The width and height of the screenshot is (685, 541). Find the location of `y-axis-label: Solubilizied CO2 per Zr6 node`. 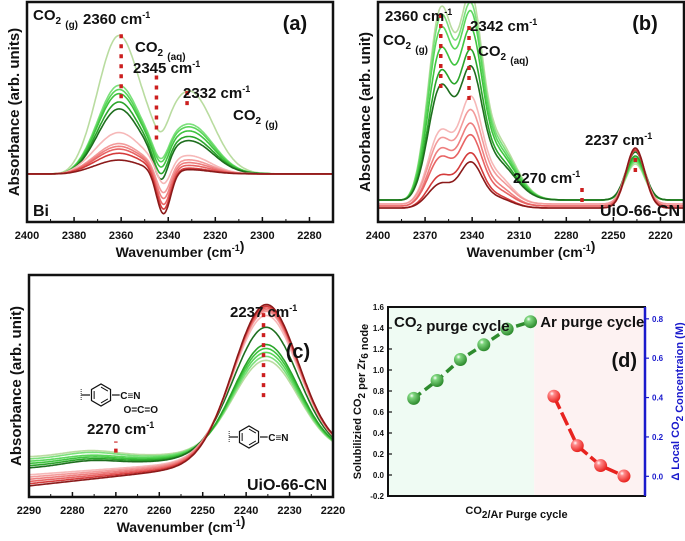

y-axis-label: Solubilizied CO2 per Zr6 node is located at coordinates (361, 401).